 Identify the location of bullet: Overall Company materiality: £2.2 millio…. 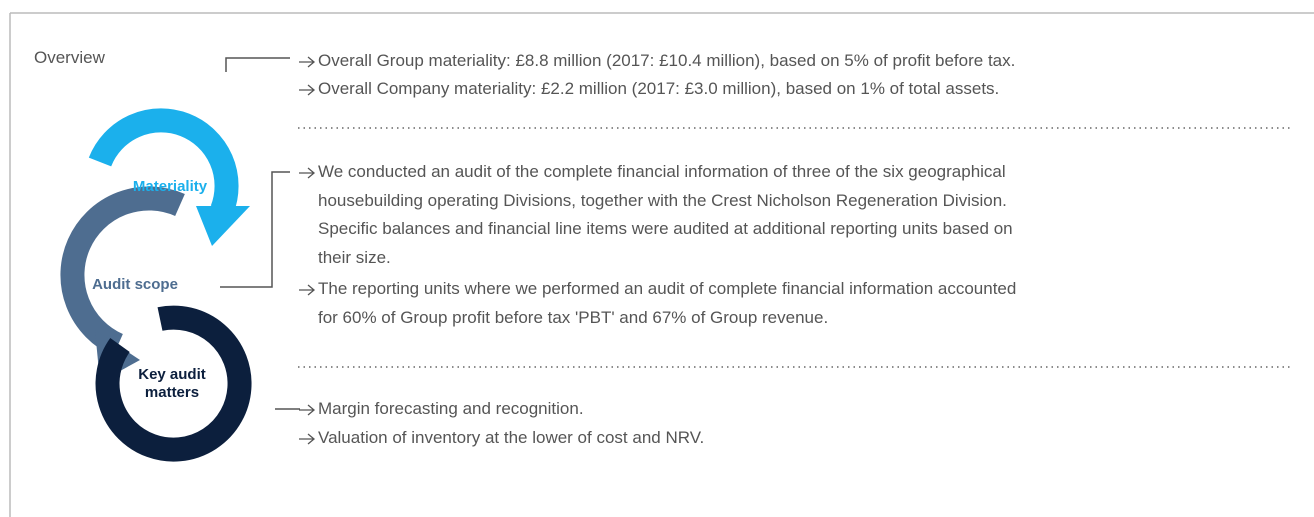
(648, 89).